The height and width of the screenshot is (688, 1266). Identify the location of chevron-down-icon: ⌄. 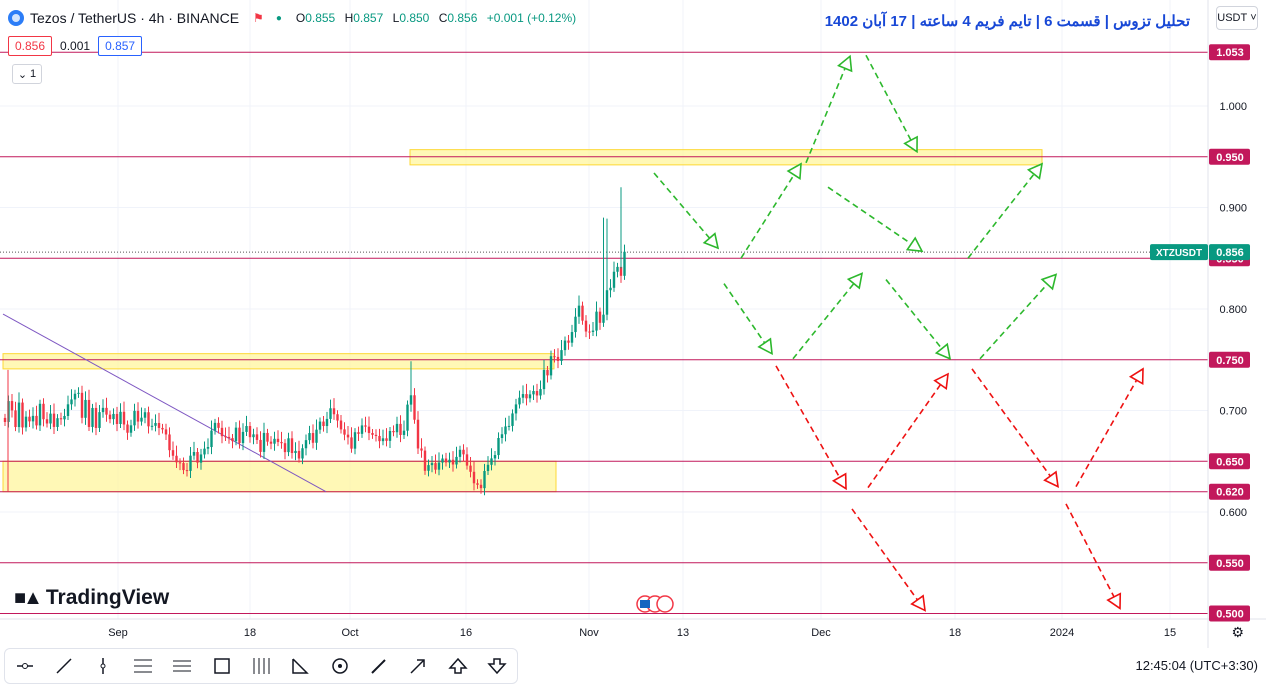
(22, 74).